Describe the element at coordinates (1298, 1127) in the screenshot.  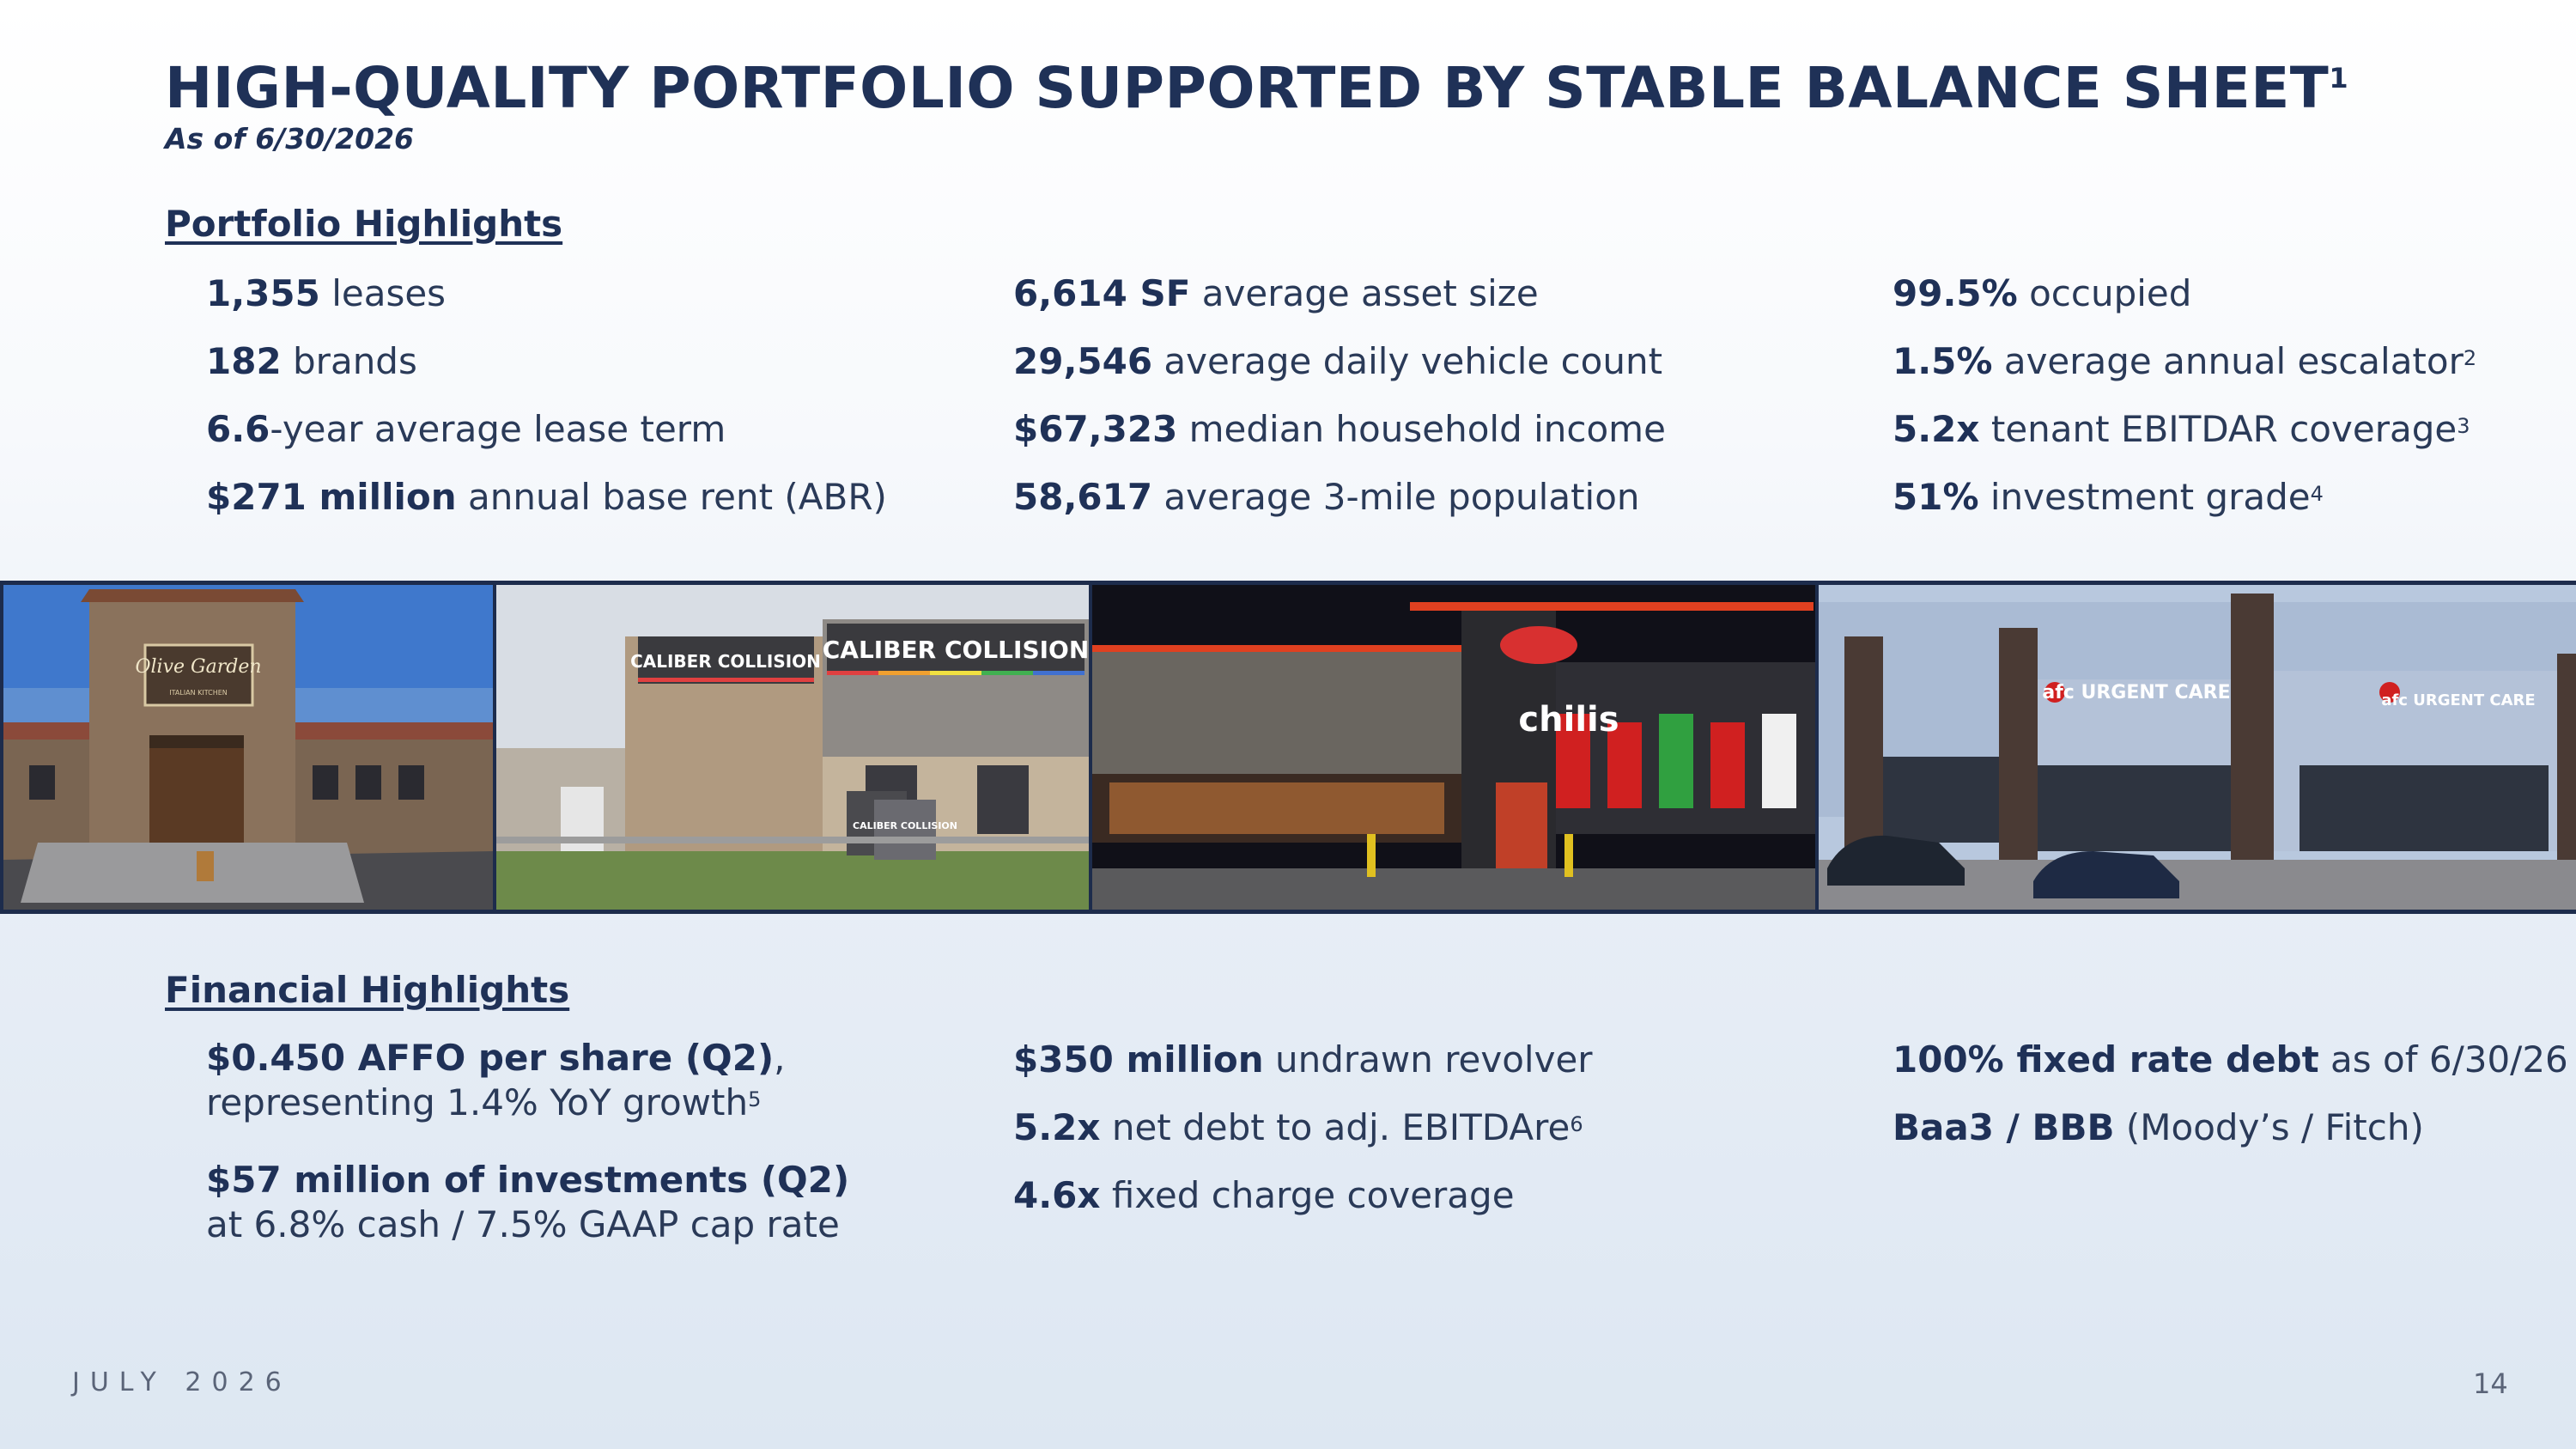
I see `financial-stat: 5.2x net debt to adj. EBITDAre6` at that location.